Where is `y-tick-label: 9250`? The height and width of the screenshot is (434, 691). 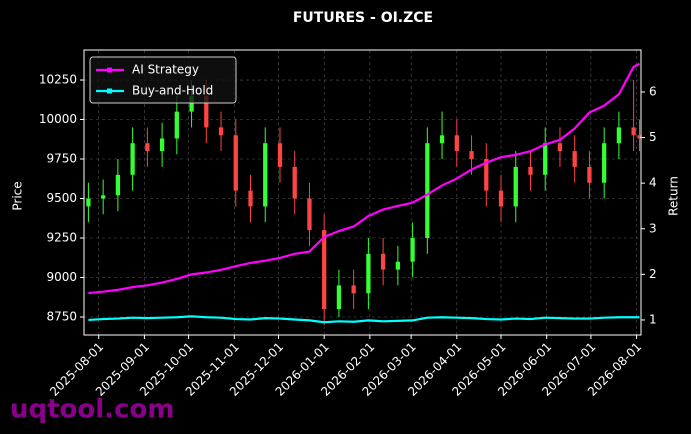
y-tick-label: 9250 is located at coordinates (61, 237).